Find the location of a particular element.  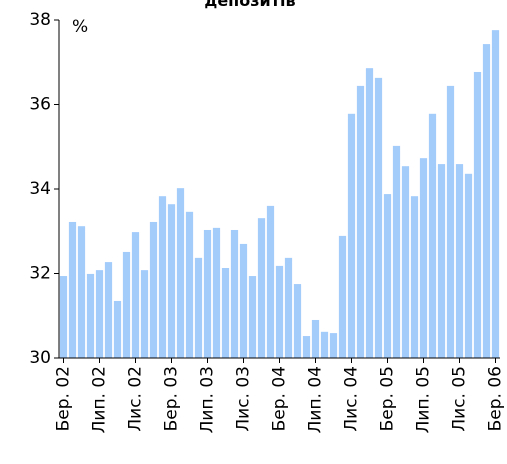

x-tick-label: Лип. 04 is located at coordinates (316, 399).